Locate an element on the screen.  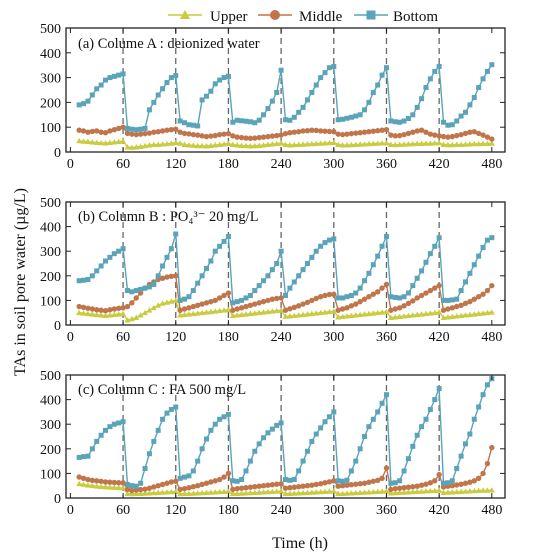
y-tick-label: 0 is located at coordinates (57, 153).